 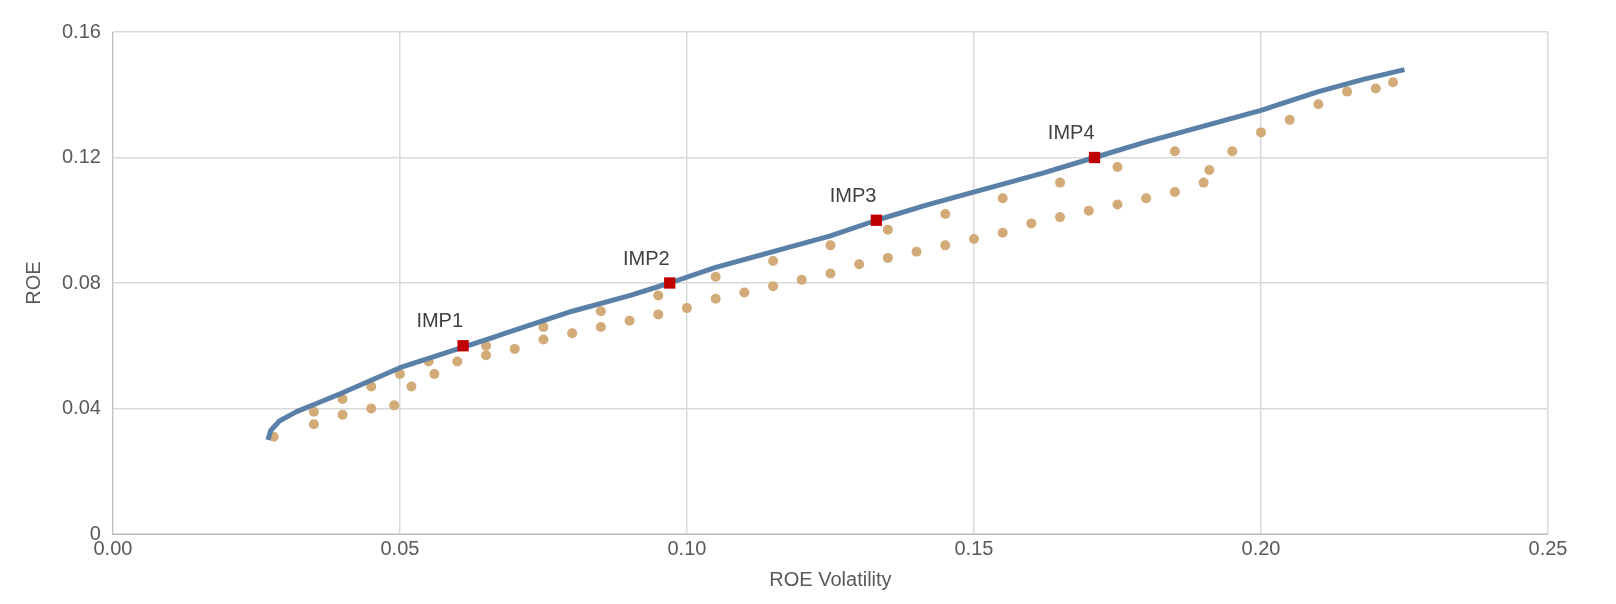 What do you see at coordinates (440, 320) in the screenshot?
I see `data-label: IMP1` at bounding box center [440, 320].